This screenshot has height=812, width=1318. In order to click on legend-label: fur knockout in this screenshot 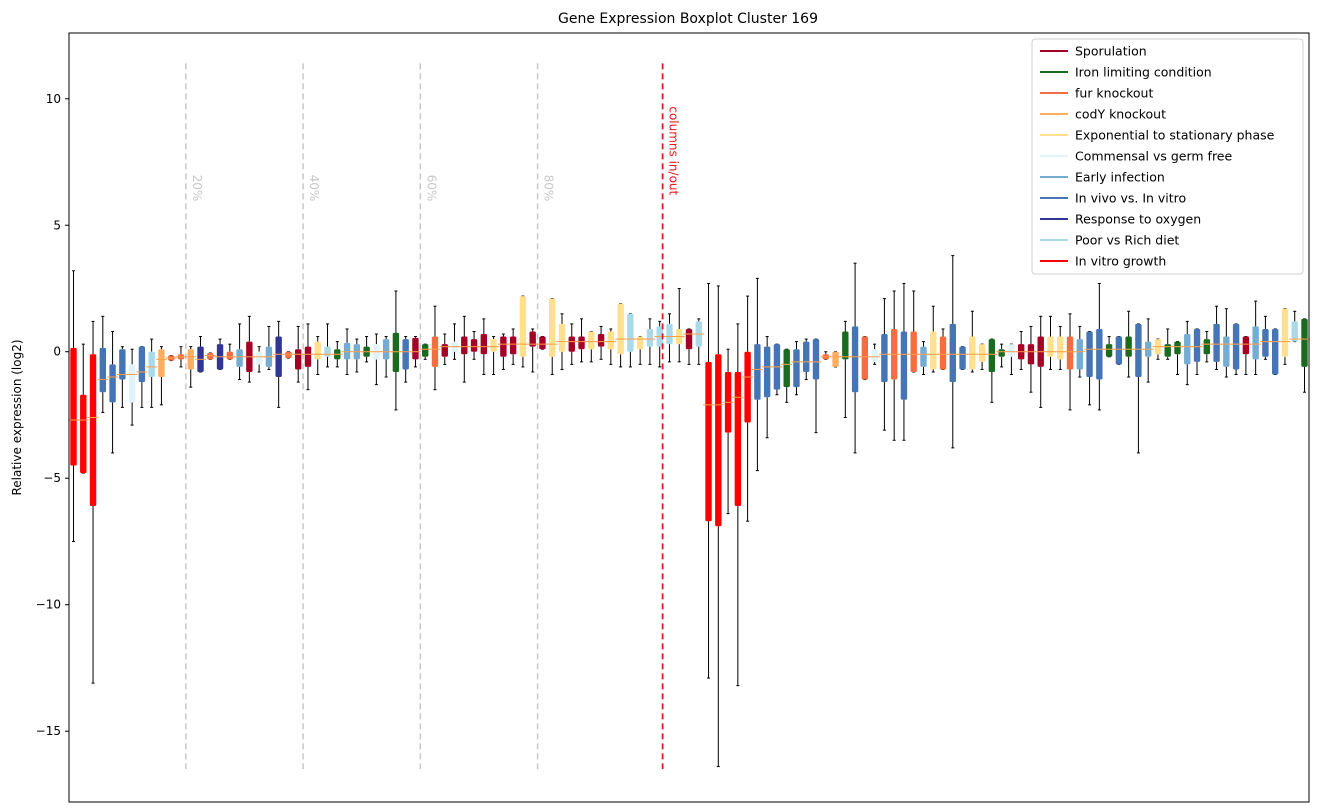, I will do `click(1114, 93)`.